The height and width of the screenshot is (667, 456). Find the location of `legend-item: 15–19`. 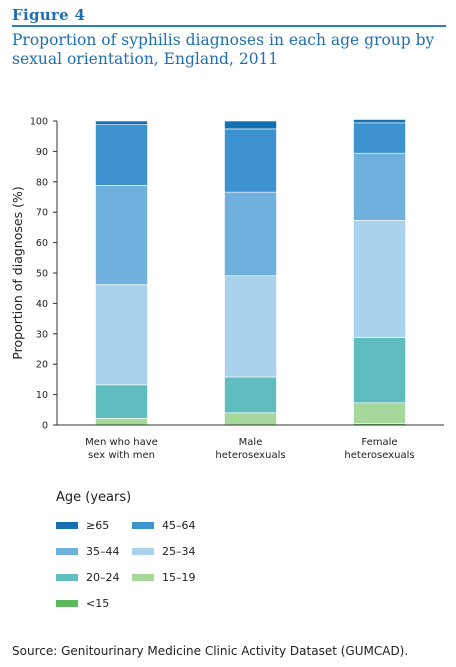

legend-item: 15–19 is located at coordinates (164, 577).